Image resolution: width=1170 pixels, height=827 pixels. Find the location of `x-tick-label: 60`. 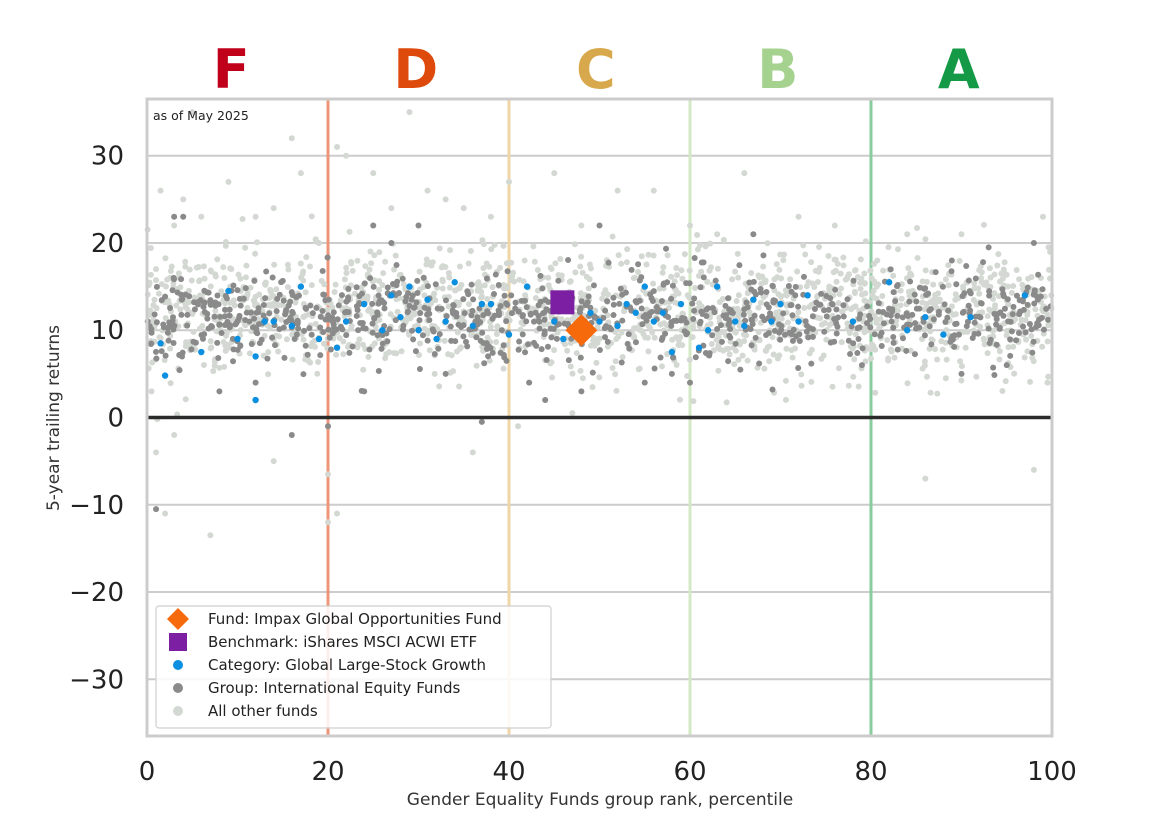

x-tick-label: 60 is located at coordinates (689, 772).